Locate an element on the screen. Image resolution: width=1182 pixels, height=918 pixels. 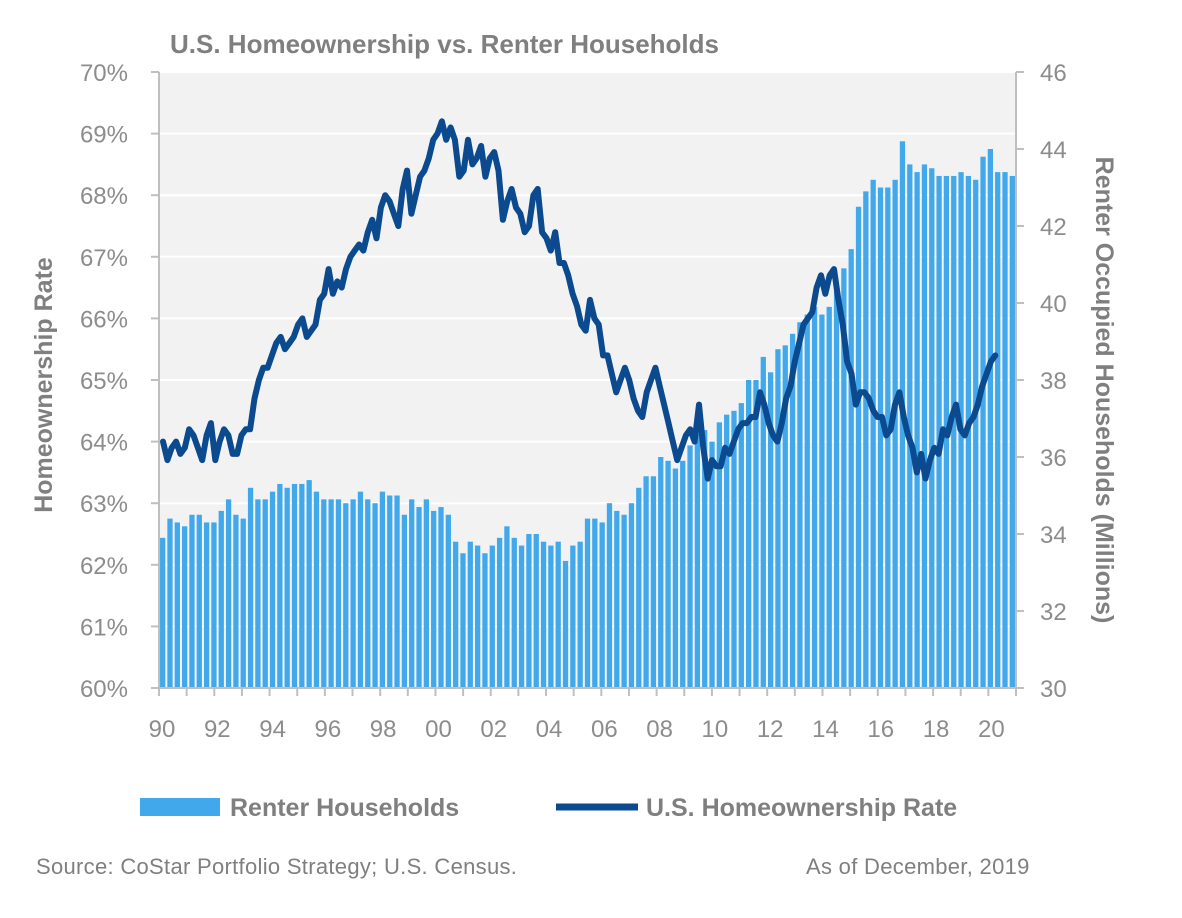
right-tick-label: 32 is located at coordinates (1053, 612).